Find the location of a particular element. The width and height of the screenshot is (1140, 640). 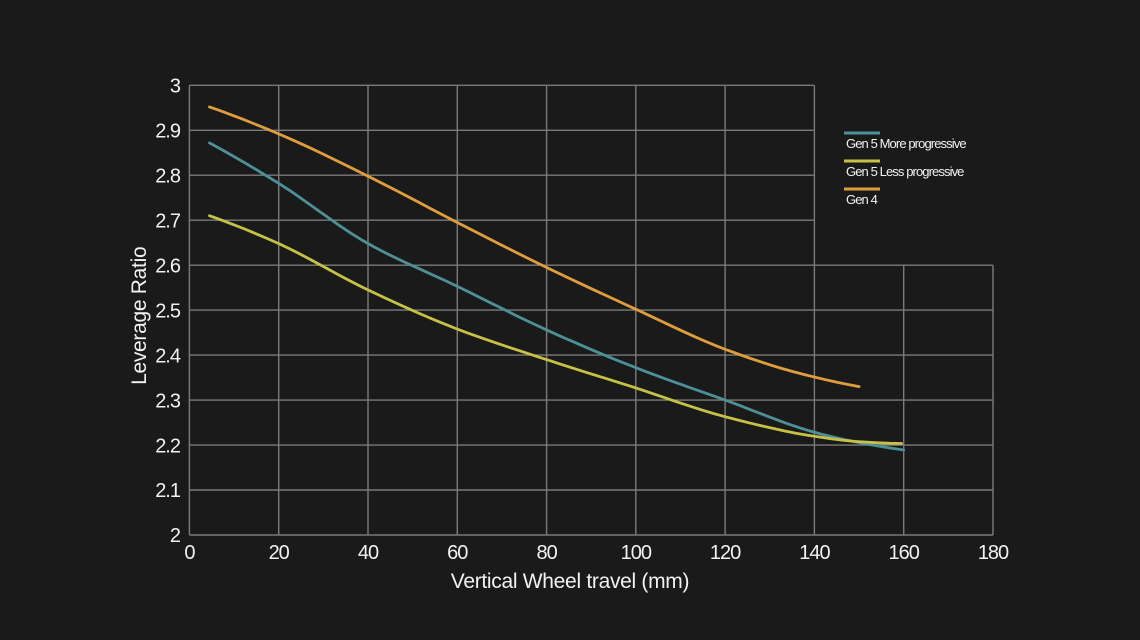

svg-text: Gen 5 Less progressive is located at coordinates (905, 171).